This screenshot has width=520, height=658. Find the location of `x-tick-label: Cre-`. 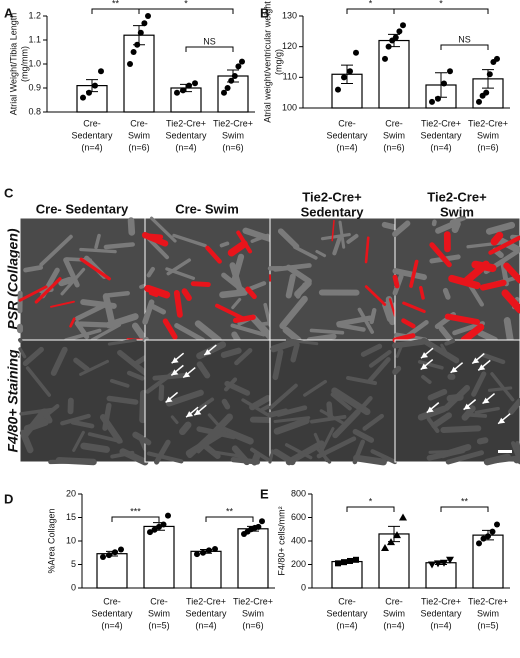

x-tick-label: Cre- is located at coordinates (394, 123).